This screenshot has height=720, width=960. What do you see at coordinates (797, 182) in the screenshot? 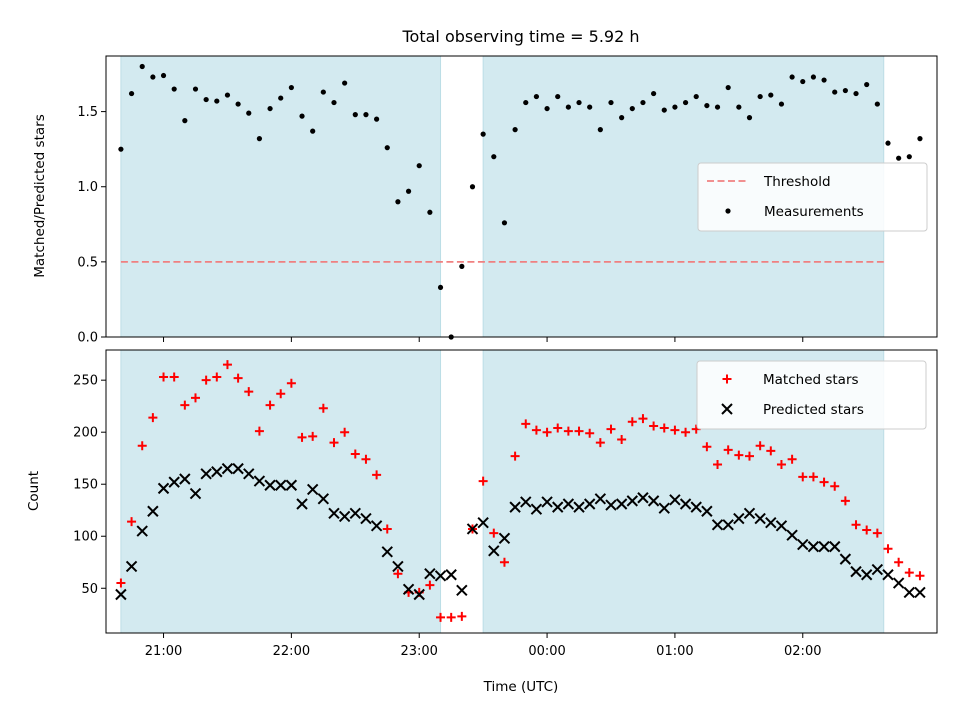
I see `legend-label: Threshold` at bounding box center [797, 182].